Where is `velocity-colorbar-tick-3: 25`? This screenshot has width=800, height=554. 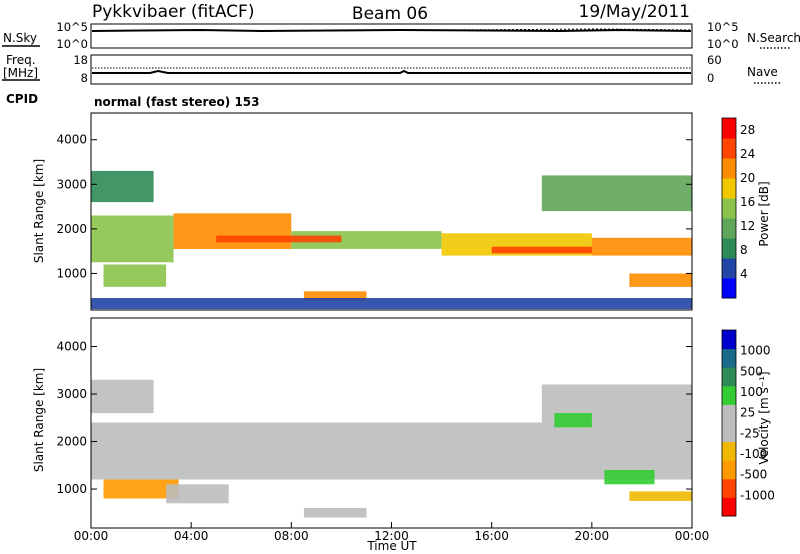
velocity-colorbar-tick-3: 25 is located at coordinates (747, 413).